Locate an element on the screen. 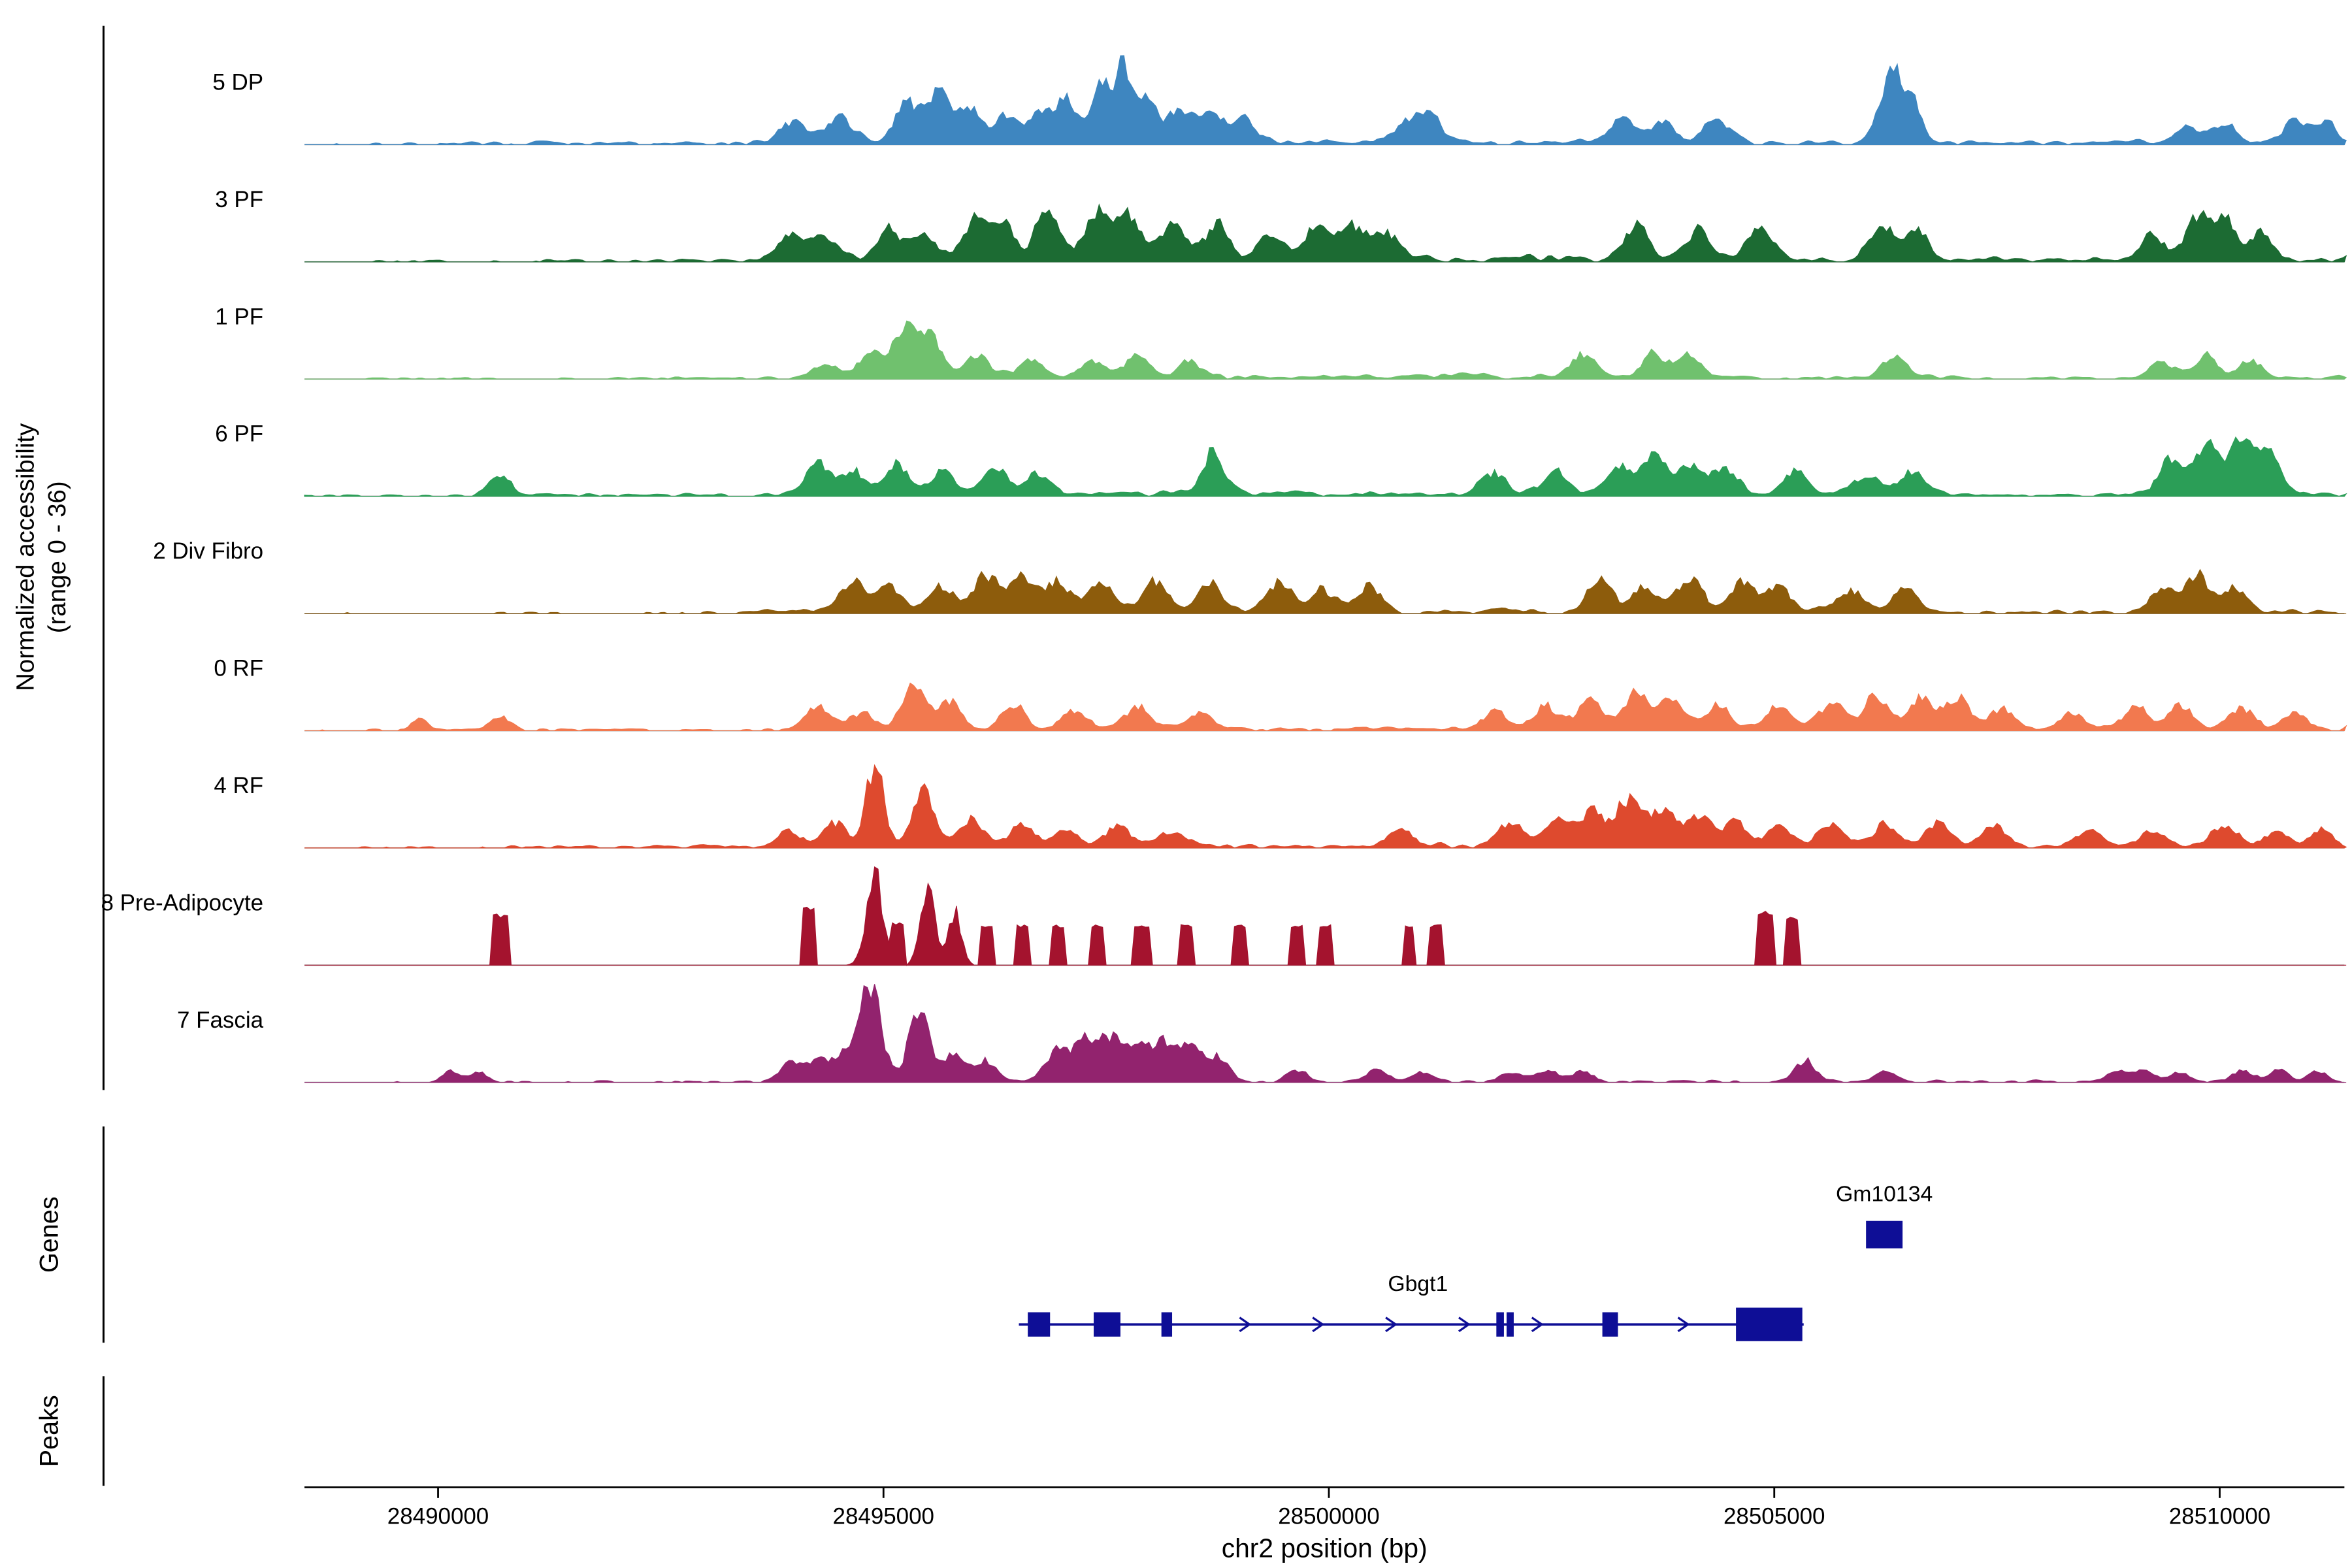 The width and height of the screenshot is (2352, 1568). genes-panel: Gm10134 Gbgt1 is located at coordinates (1476, 1261).